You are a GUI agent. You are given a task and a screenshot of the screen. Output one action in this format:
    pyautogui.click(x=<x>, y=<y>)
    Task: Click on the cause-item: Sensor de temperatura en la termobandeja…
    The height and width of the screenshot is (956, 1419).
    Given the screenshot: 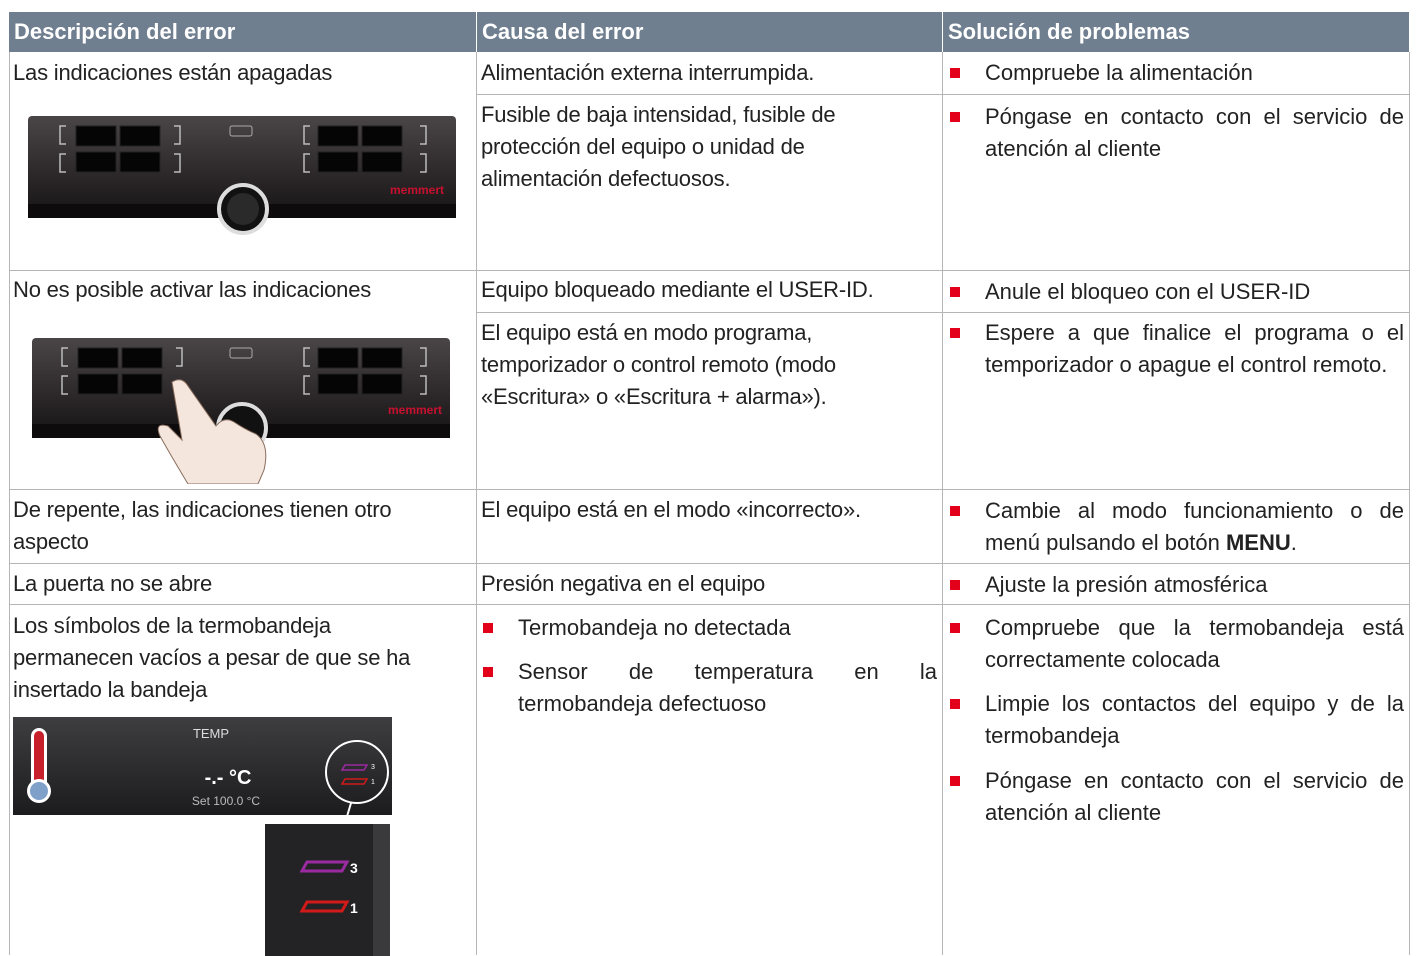 What is the action you would take?
    pyautogui.click(x=710, y=688)
    